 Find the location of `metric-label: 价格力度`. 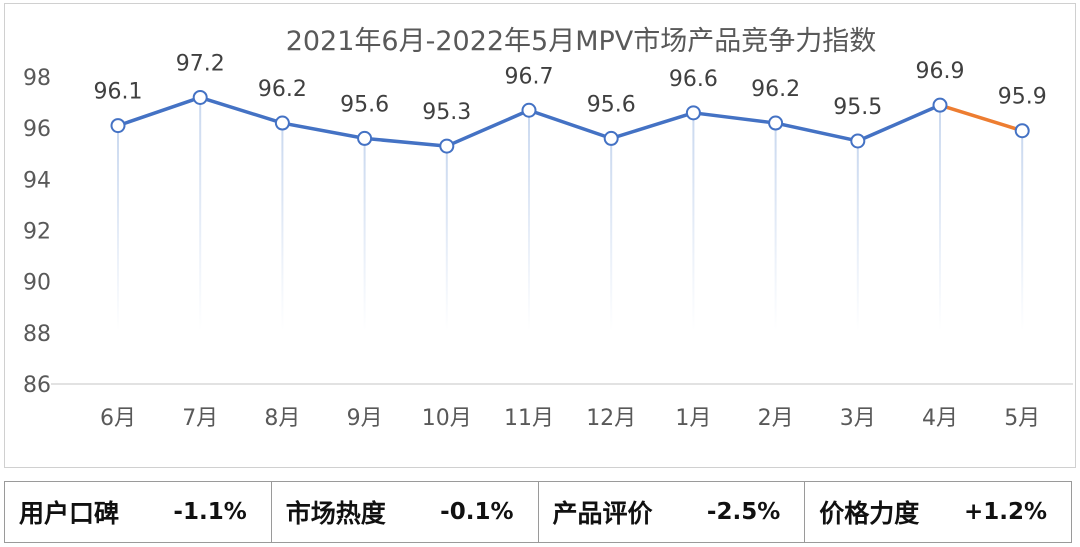

metric-label: 价格力度 is located at coordinates (869, 513).